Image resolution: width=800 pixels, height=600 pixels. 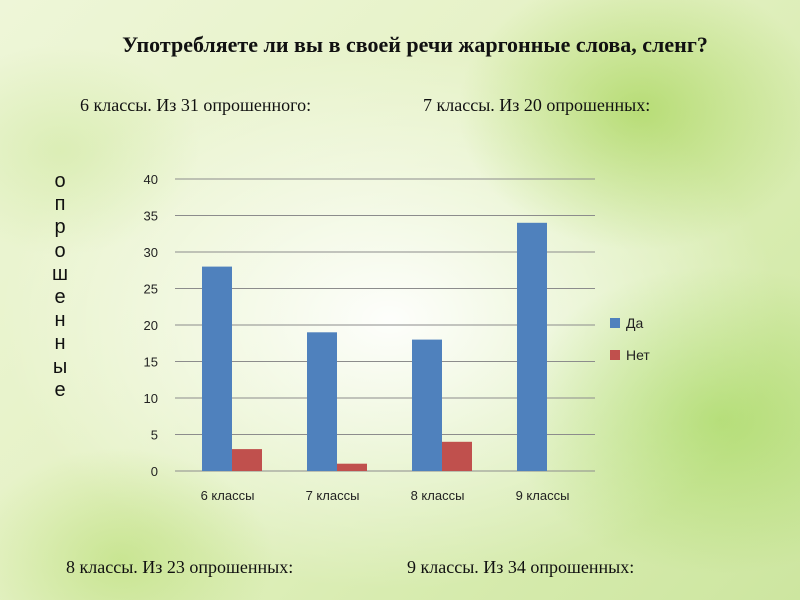 What do you see at coordinates (60, 227) in the screenshot?
I see `y-axis-label-letter: р` at bounding box center [60, 227].